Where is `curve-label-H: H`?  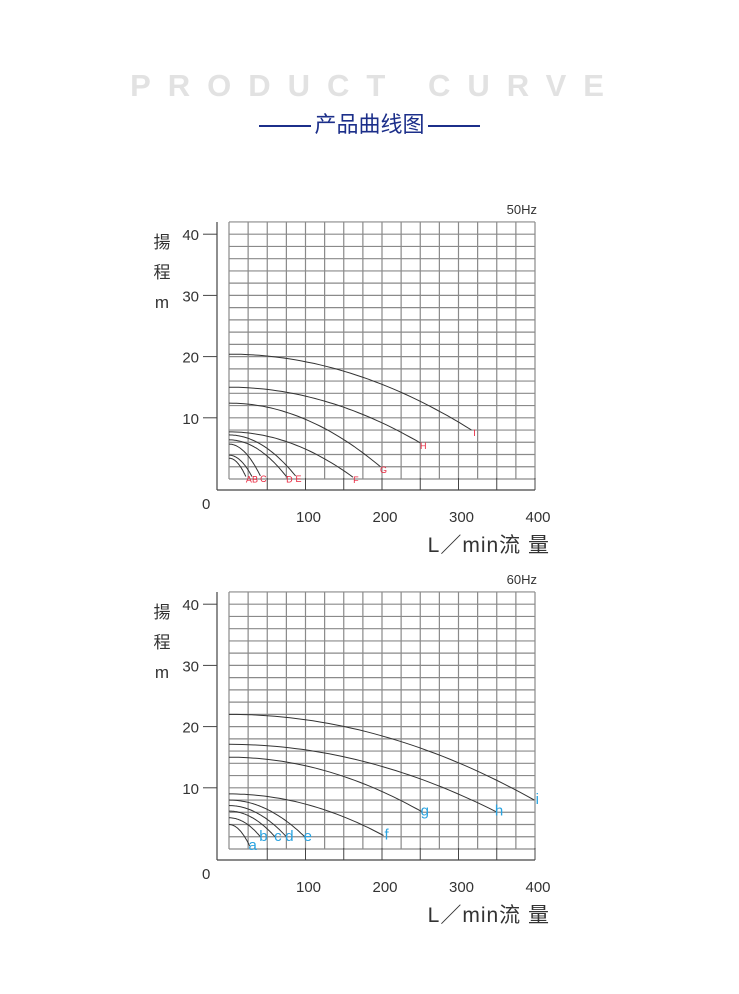 curve-label-H: H is located at coordinates (423, 446).